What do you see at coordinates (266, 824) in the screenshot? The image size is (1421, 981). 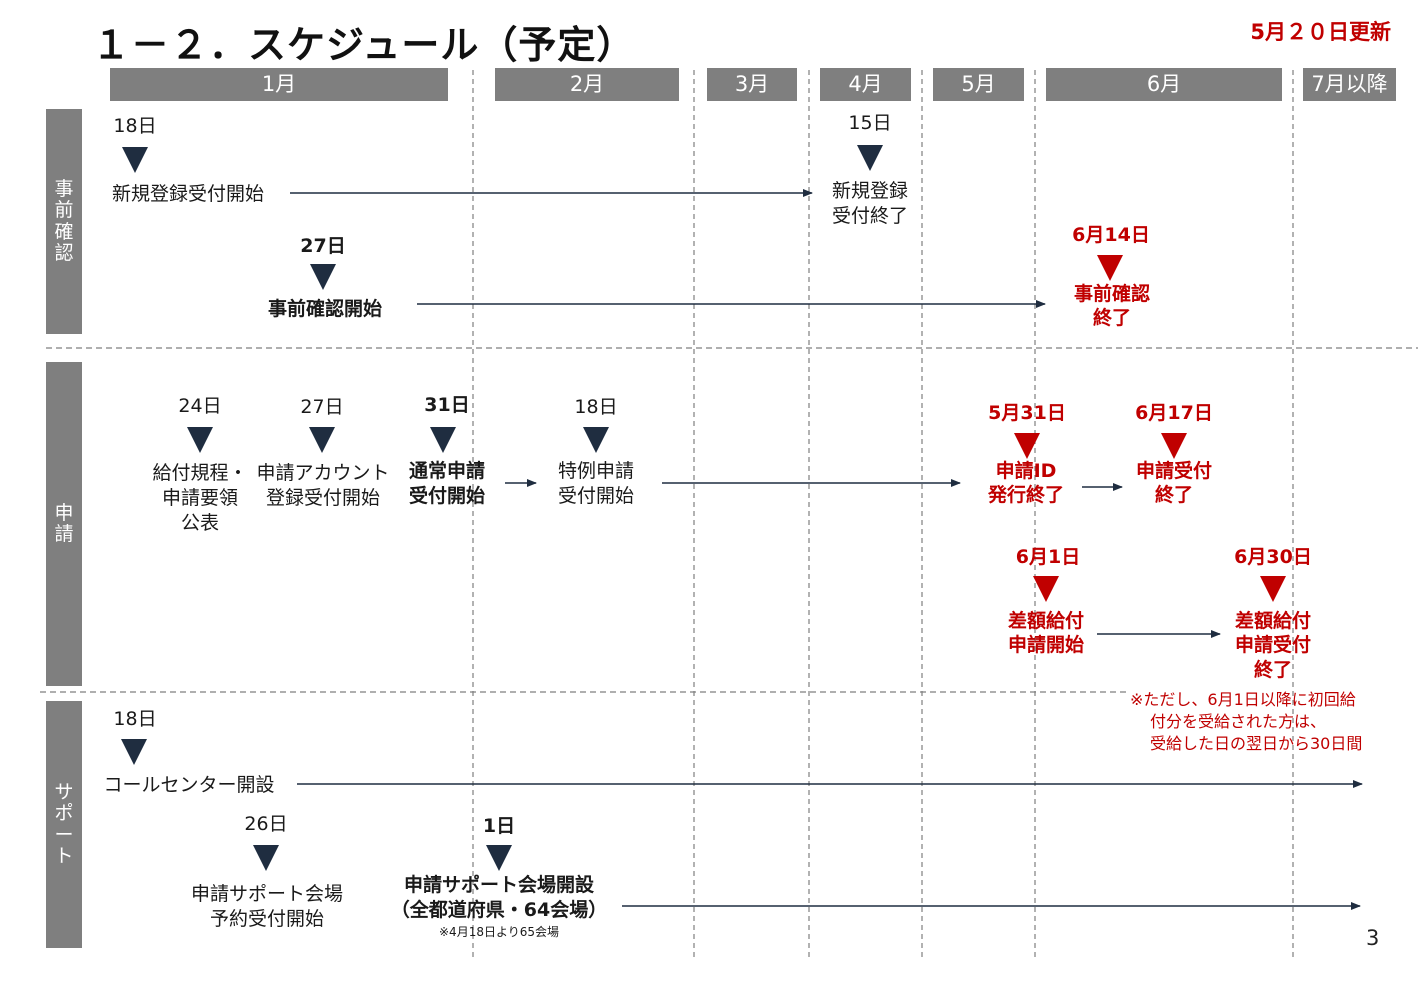 I see `reserve-date: 26日` at bounding box center [266, 824].